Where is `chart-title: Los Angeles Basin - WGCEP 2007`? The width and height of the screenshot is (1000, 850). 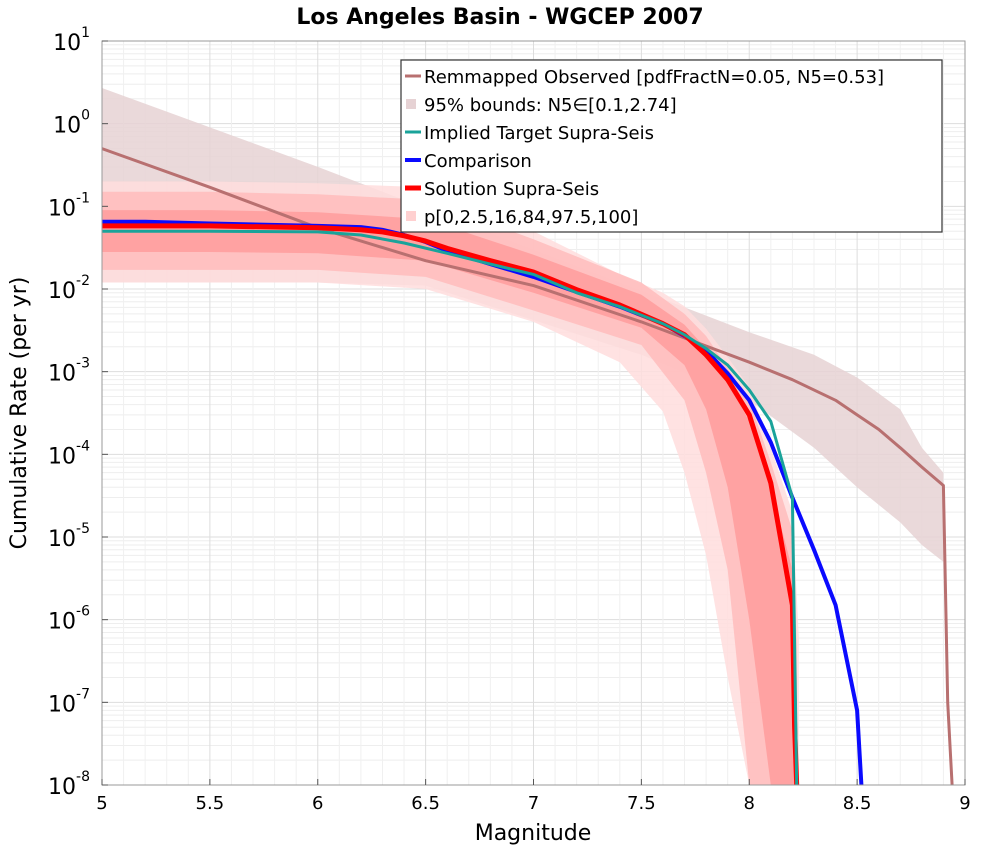 chart-title: Los Angeles Basin - WGCEP 2007 is located at coordinates (499, 17).